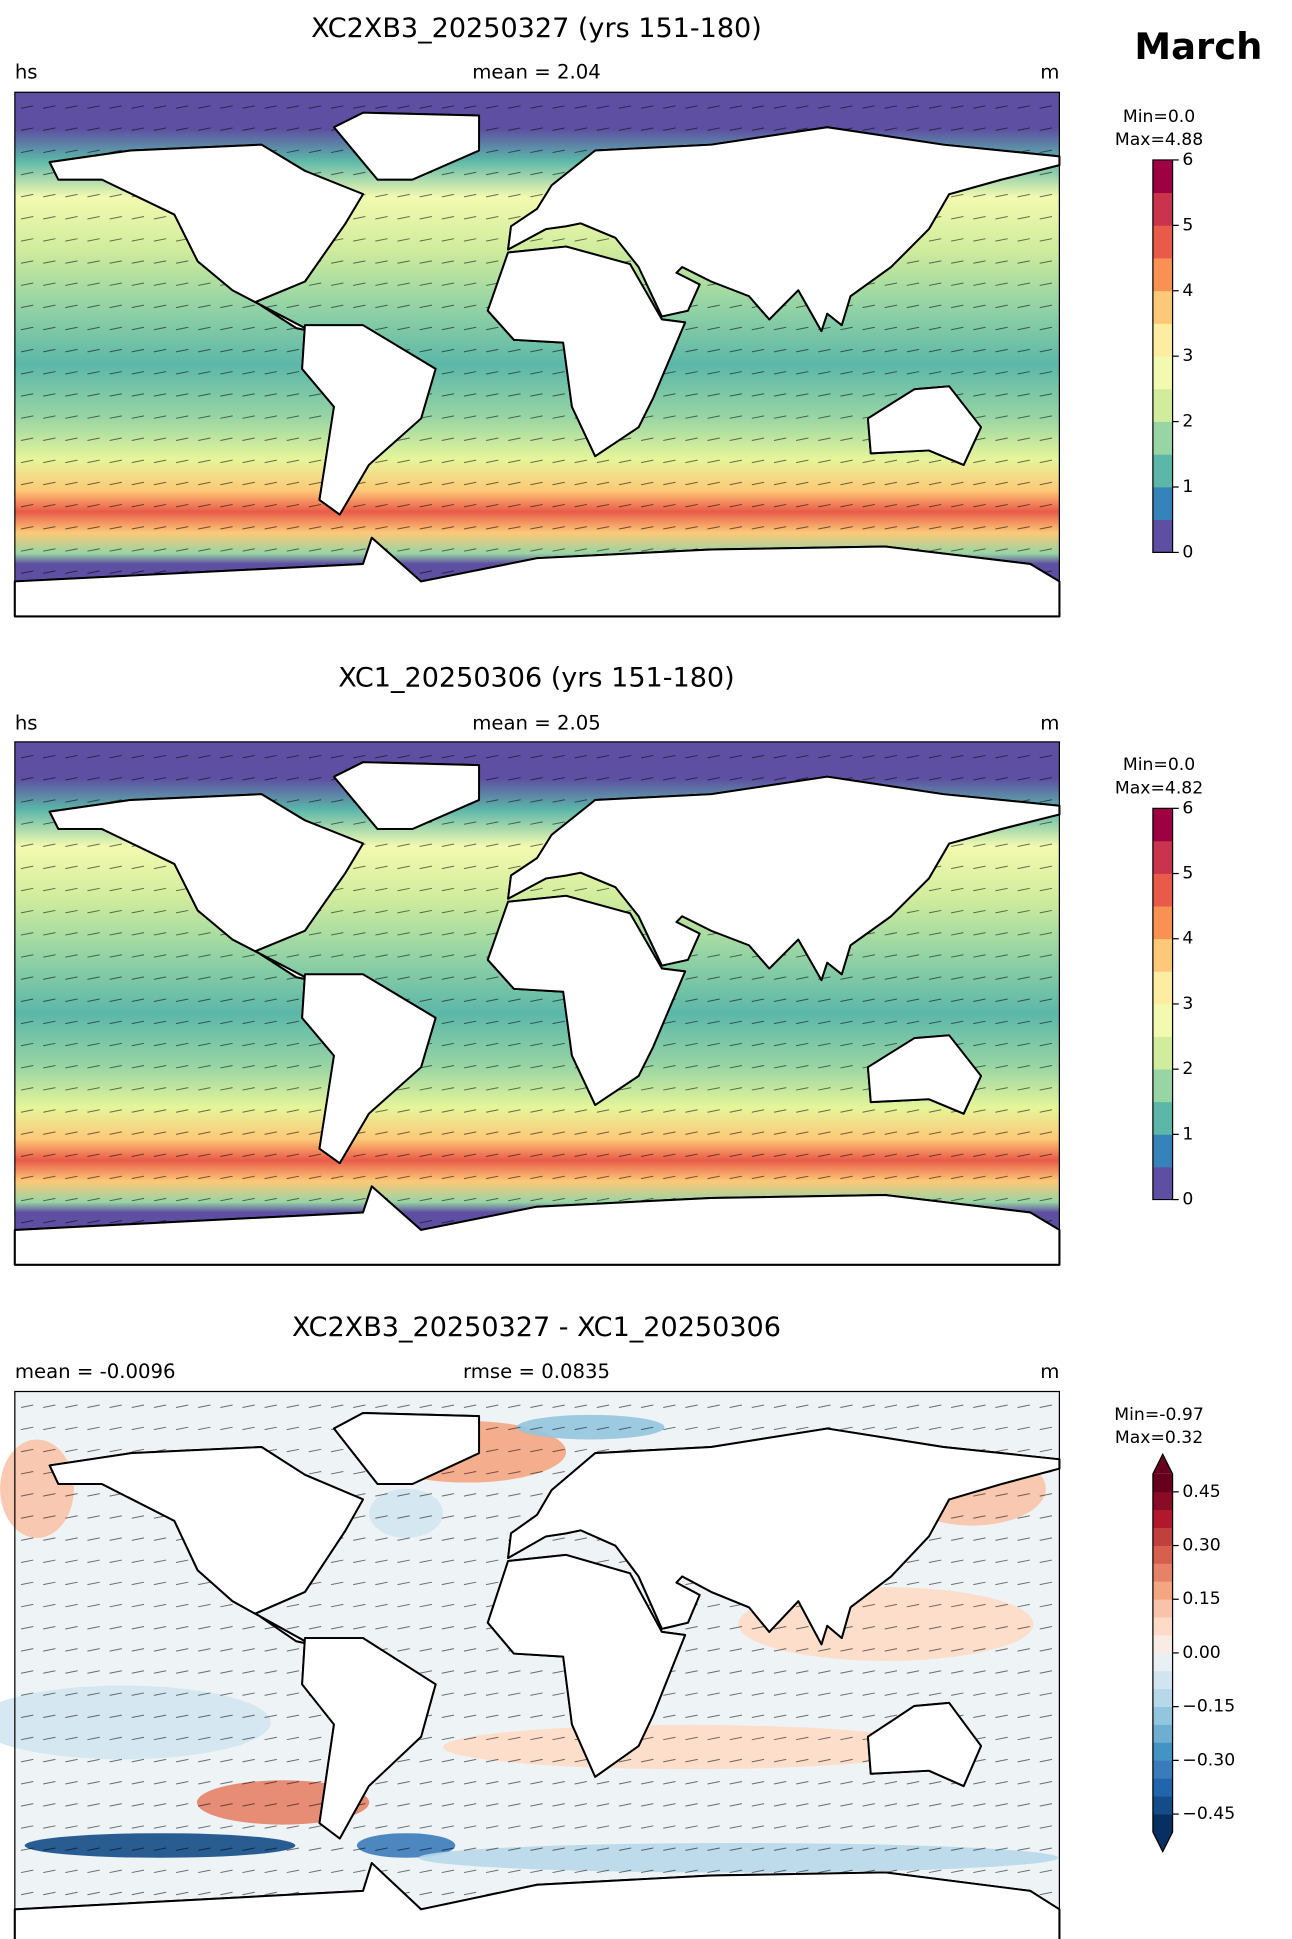 This screenshot has width=1292, height=1939. I want to click on label-right: m, so click(1049, 1371).